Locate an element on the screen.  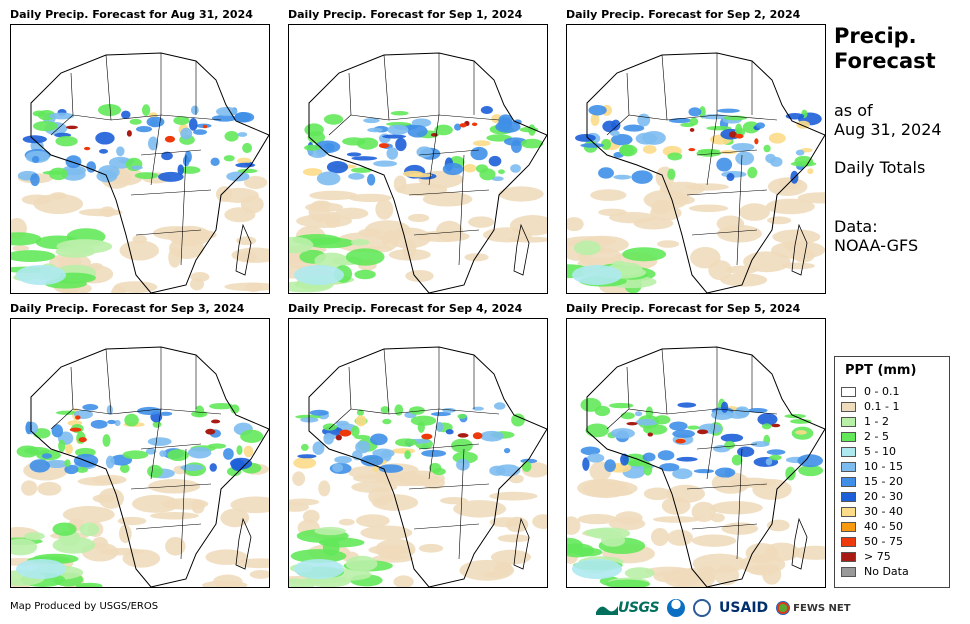
daily-totals-label: Daily Totals is located at coordinates (880, 167).